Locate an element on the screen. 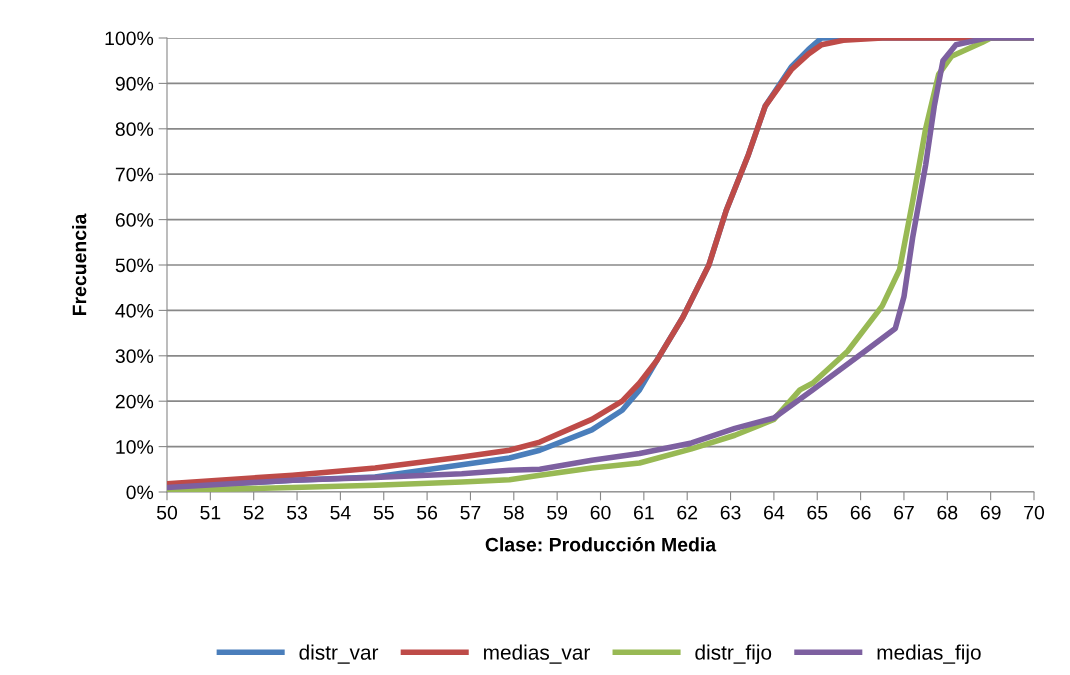  x-tick-label: 70 is located at coordinates (1034, 512).